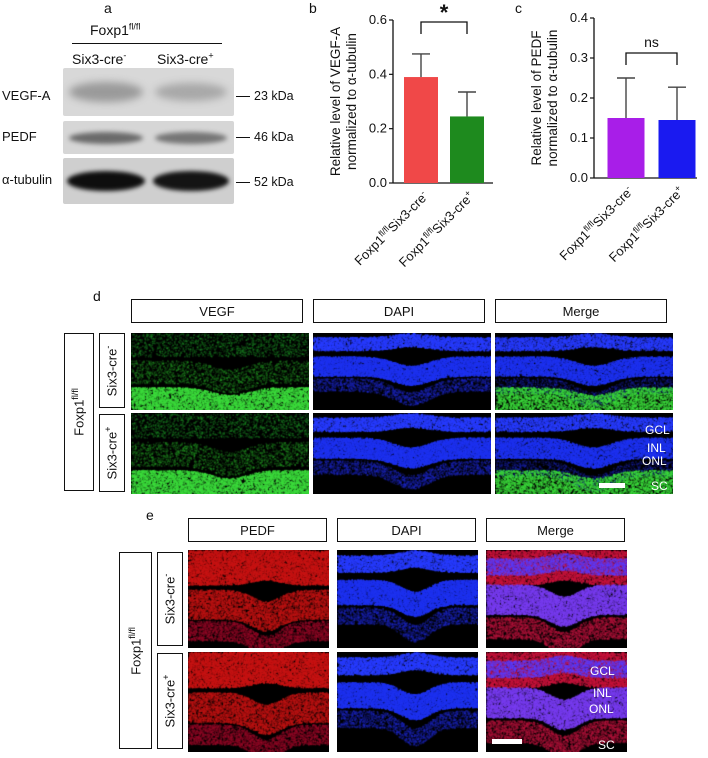  What do you see at coordinates (378, 19) in the screenshot?
I see `y-tick-label: 0.6` at bounding box center [378, 19].